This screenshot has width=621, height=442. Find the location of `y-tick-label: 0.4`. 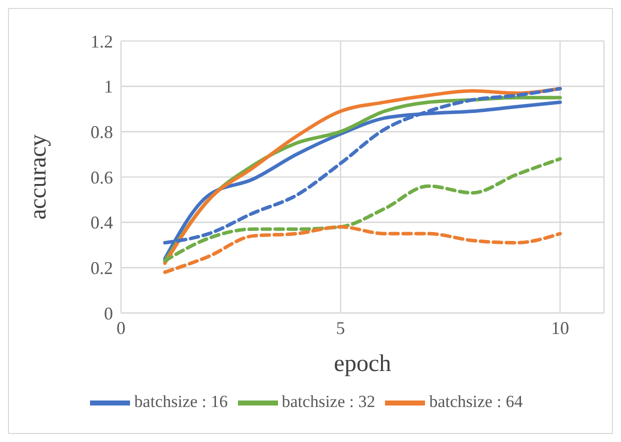

y-tick-label: 0.4 is located at coordinates (101, 222).